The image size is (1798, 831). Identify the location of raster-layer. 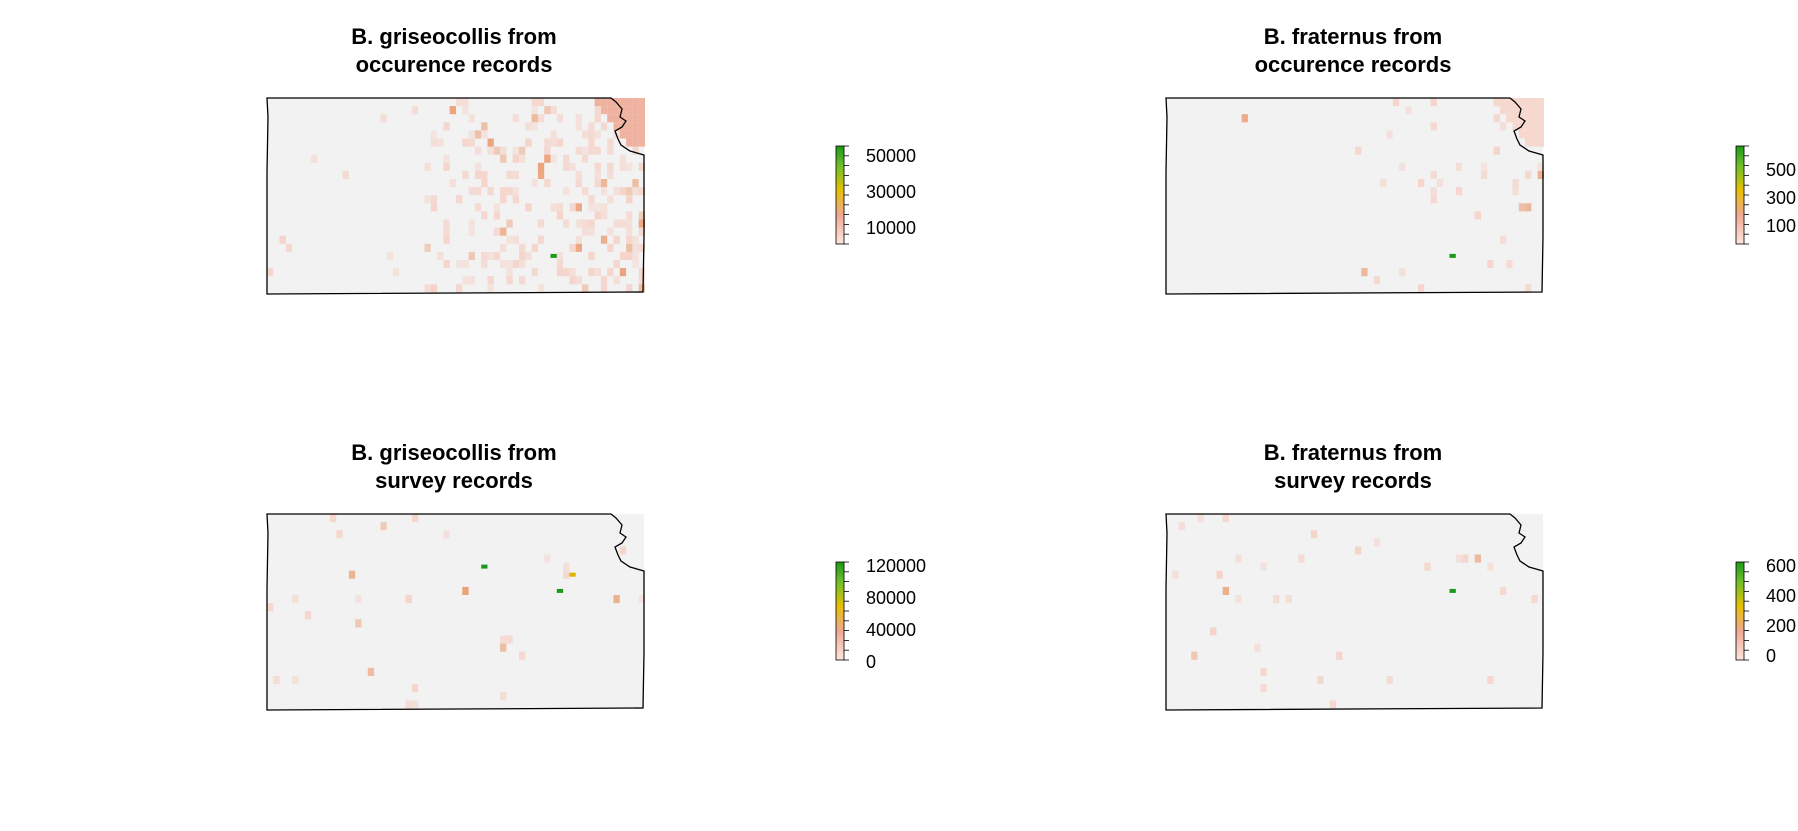
(1354, 611).